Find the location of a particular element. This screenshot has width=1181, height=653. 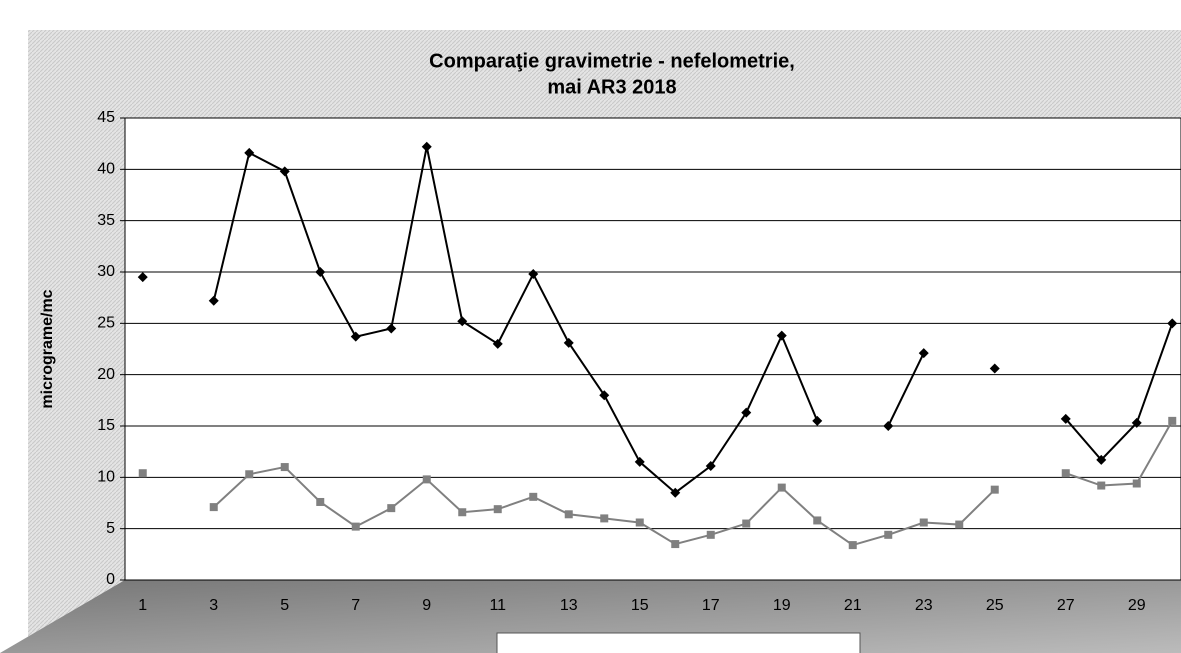

x-tick-label: 19 is located at coordinates (782, 605).